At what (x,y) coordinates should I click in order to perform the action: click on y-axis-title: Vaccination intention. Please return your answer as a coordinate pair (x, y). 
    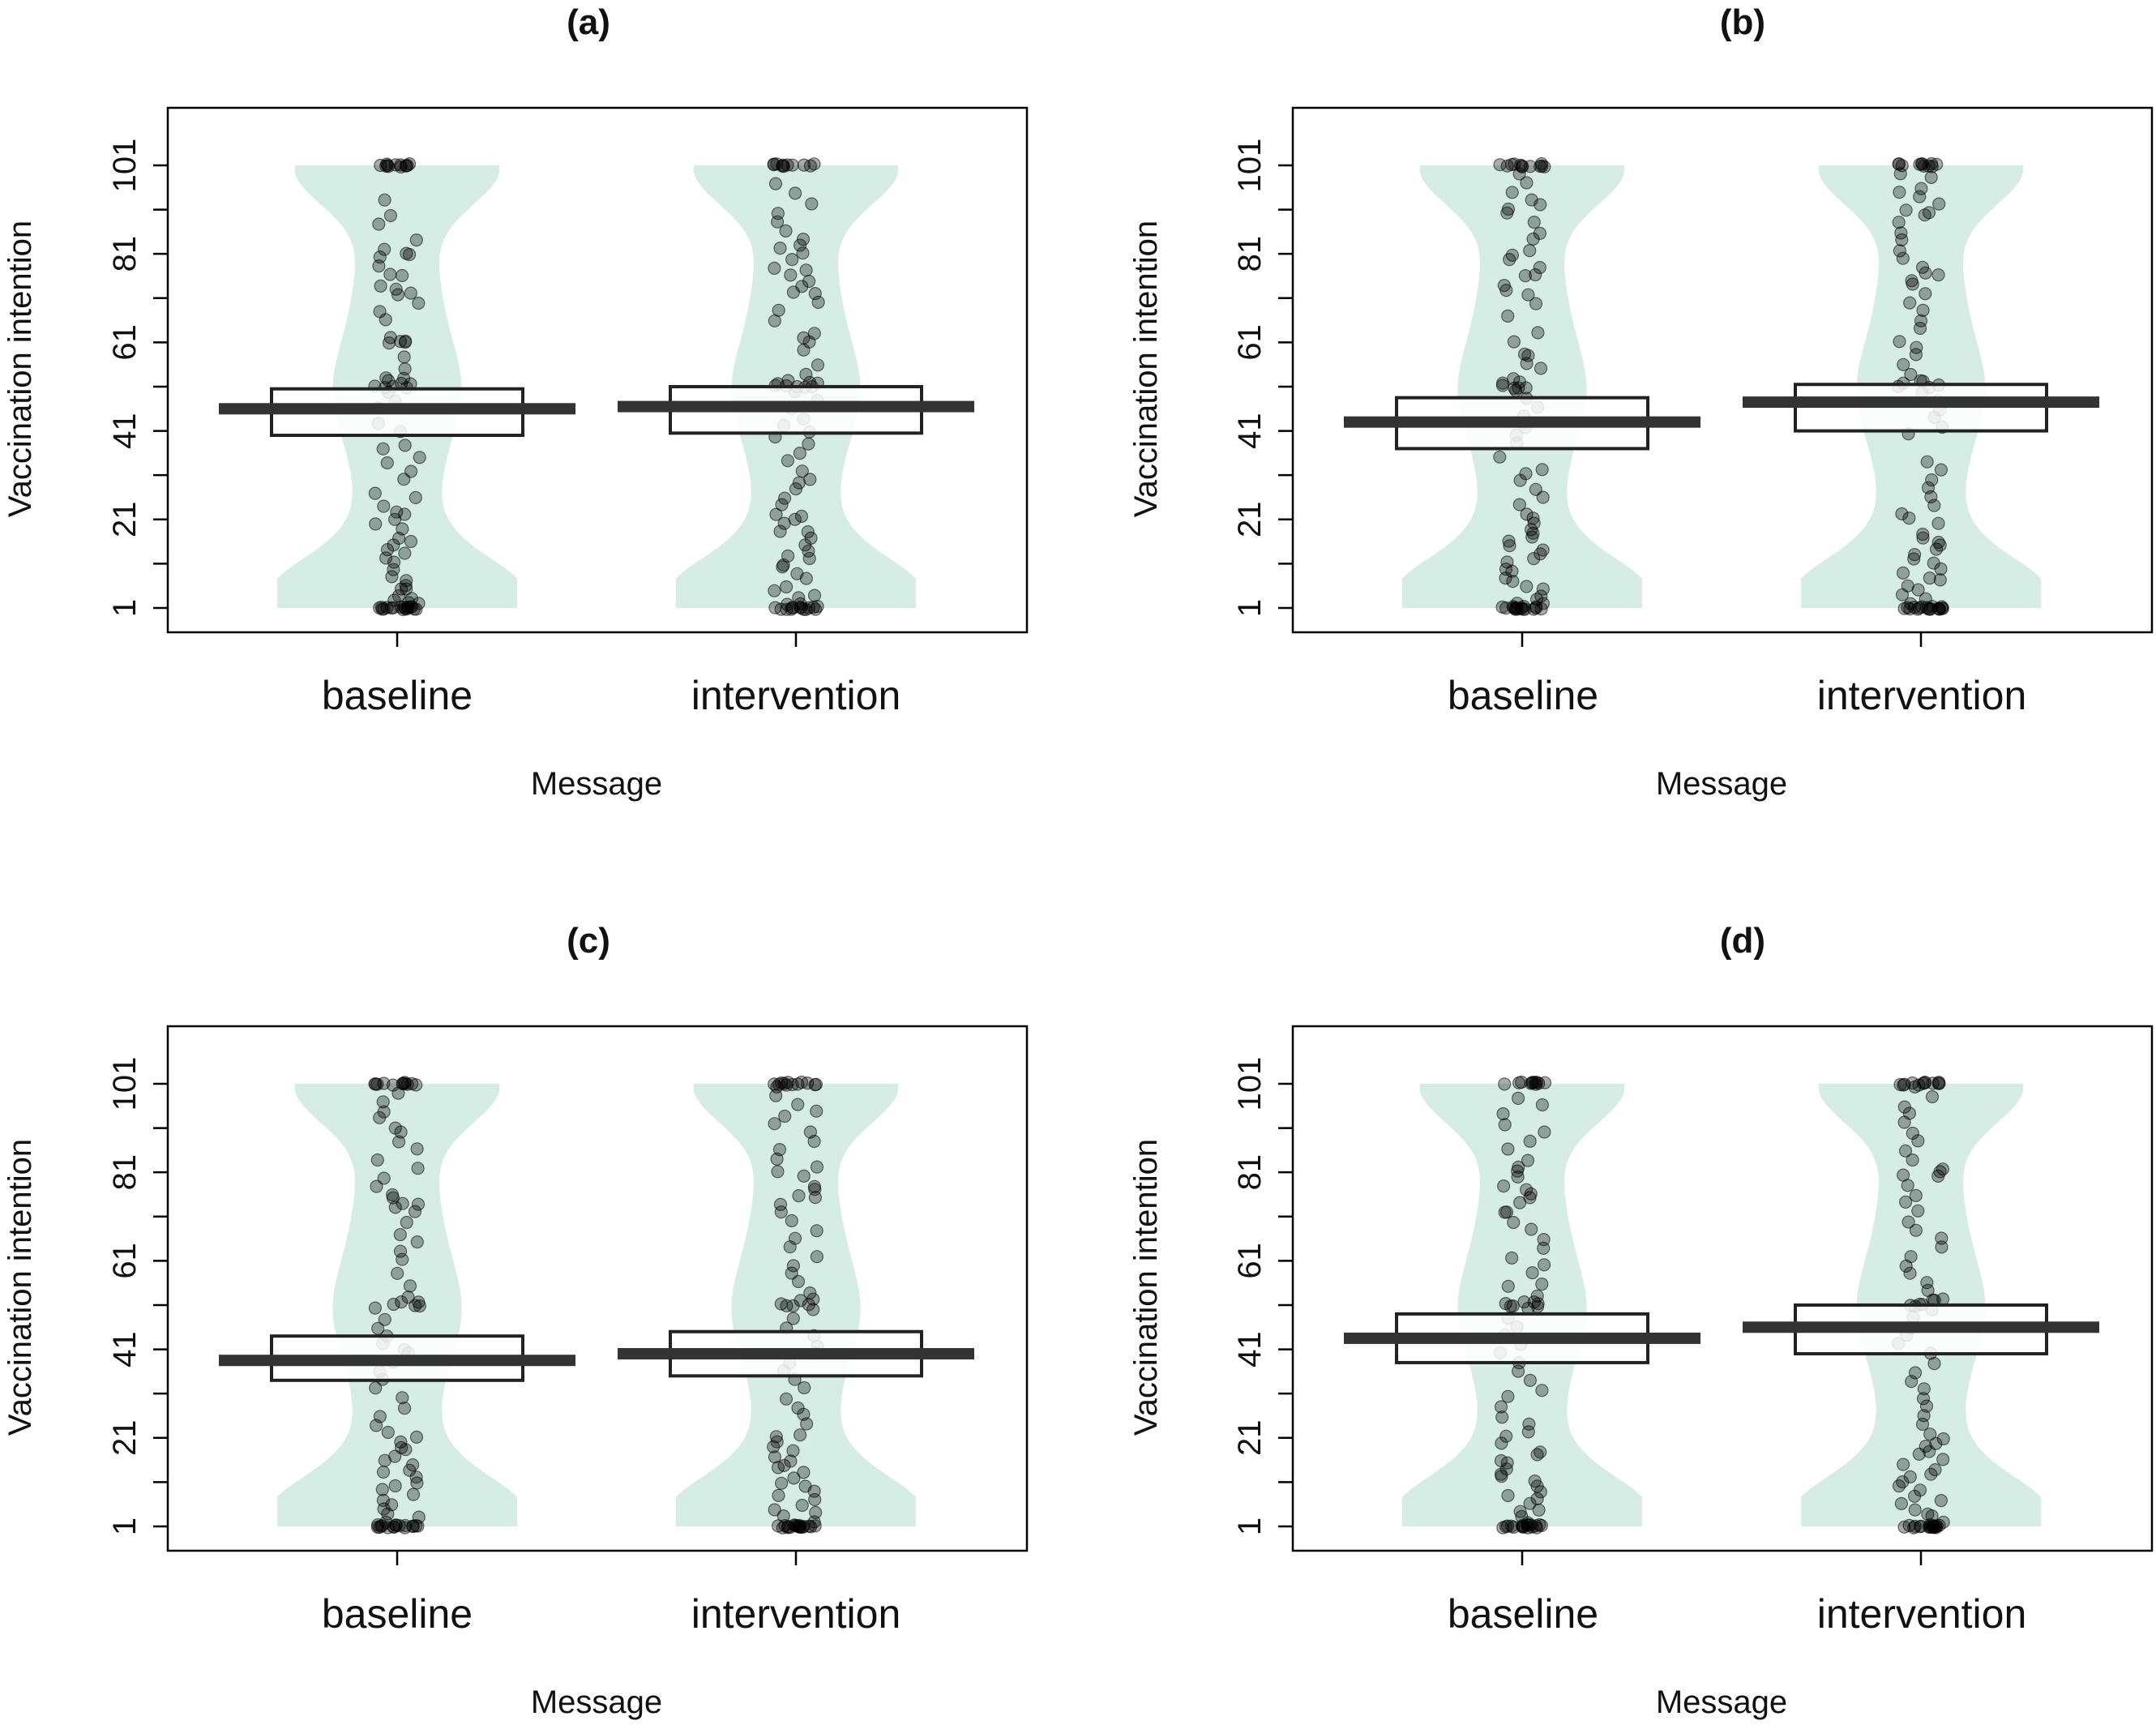
    Looking at the image, I should click on (1146, 1287).